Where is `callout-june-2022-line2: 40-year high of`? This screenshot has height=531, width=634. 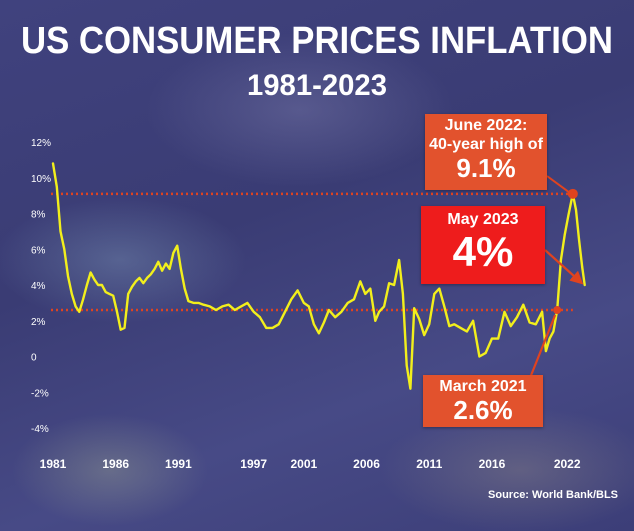 callout-june-2022-line2: 40-year high of is located at coordinates (486, 144).